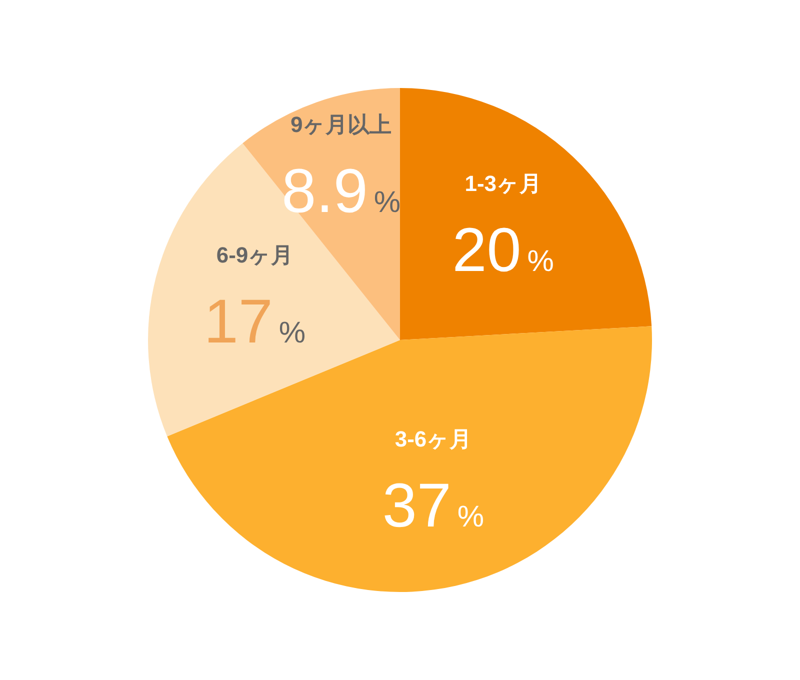 Image resolution: width=800 pixels, height=680 pixels. What do you see at coordinates (526, 214) in the screenshot?
I see `pie-slice` at bounding box center [526, 214].